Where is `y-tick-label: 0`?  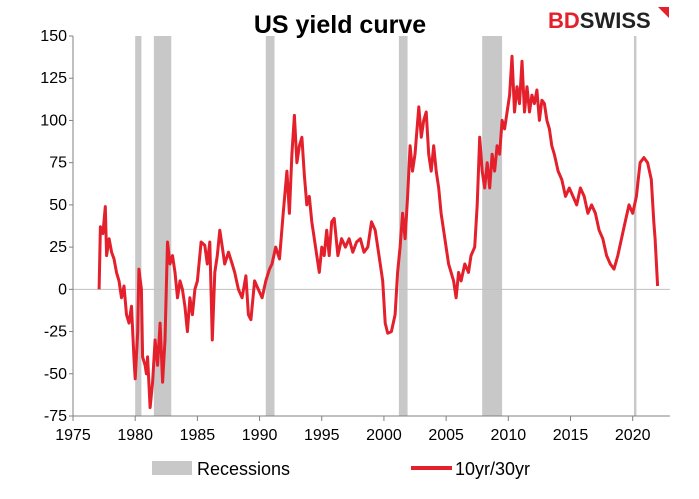
y-tick-label: 0 is located at coordinates (62, 289).